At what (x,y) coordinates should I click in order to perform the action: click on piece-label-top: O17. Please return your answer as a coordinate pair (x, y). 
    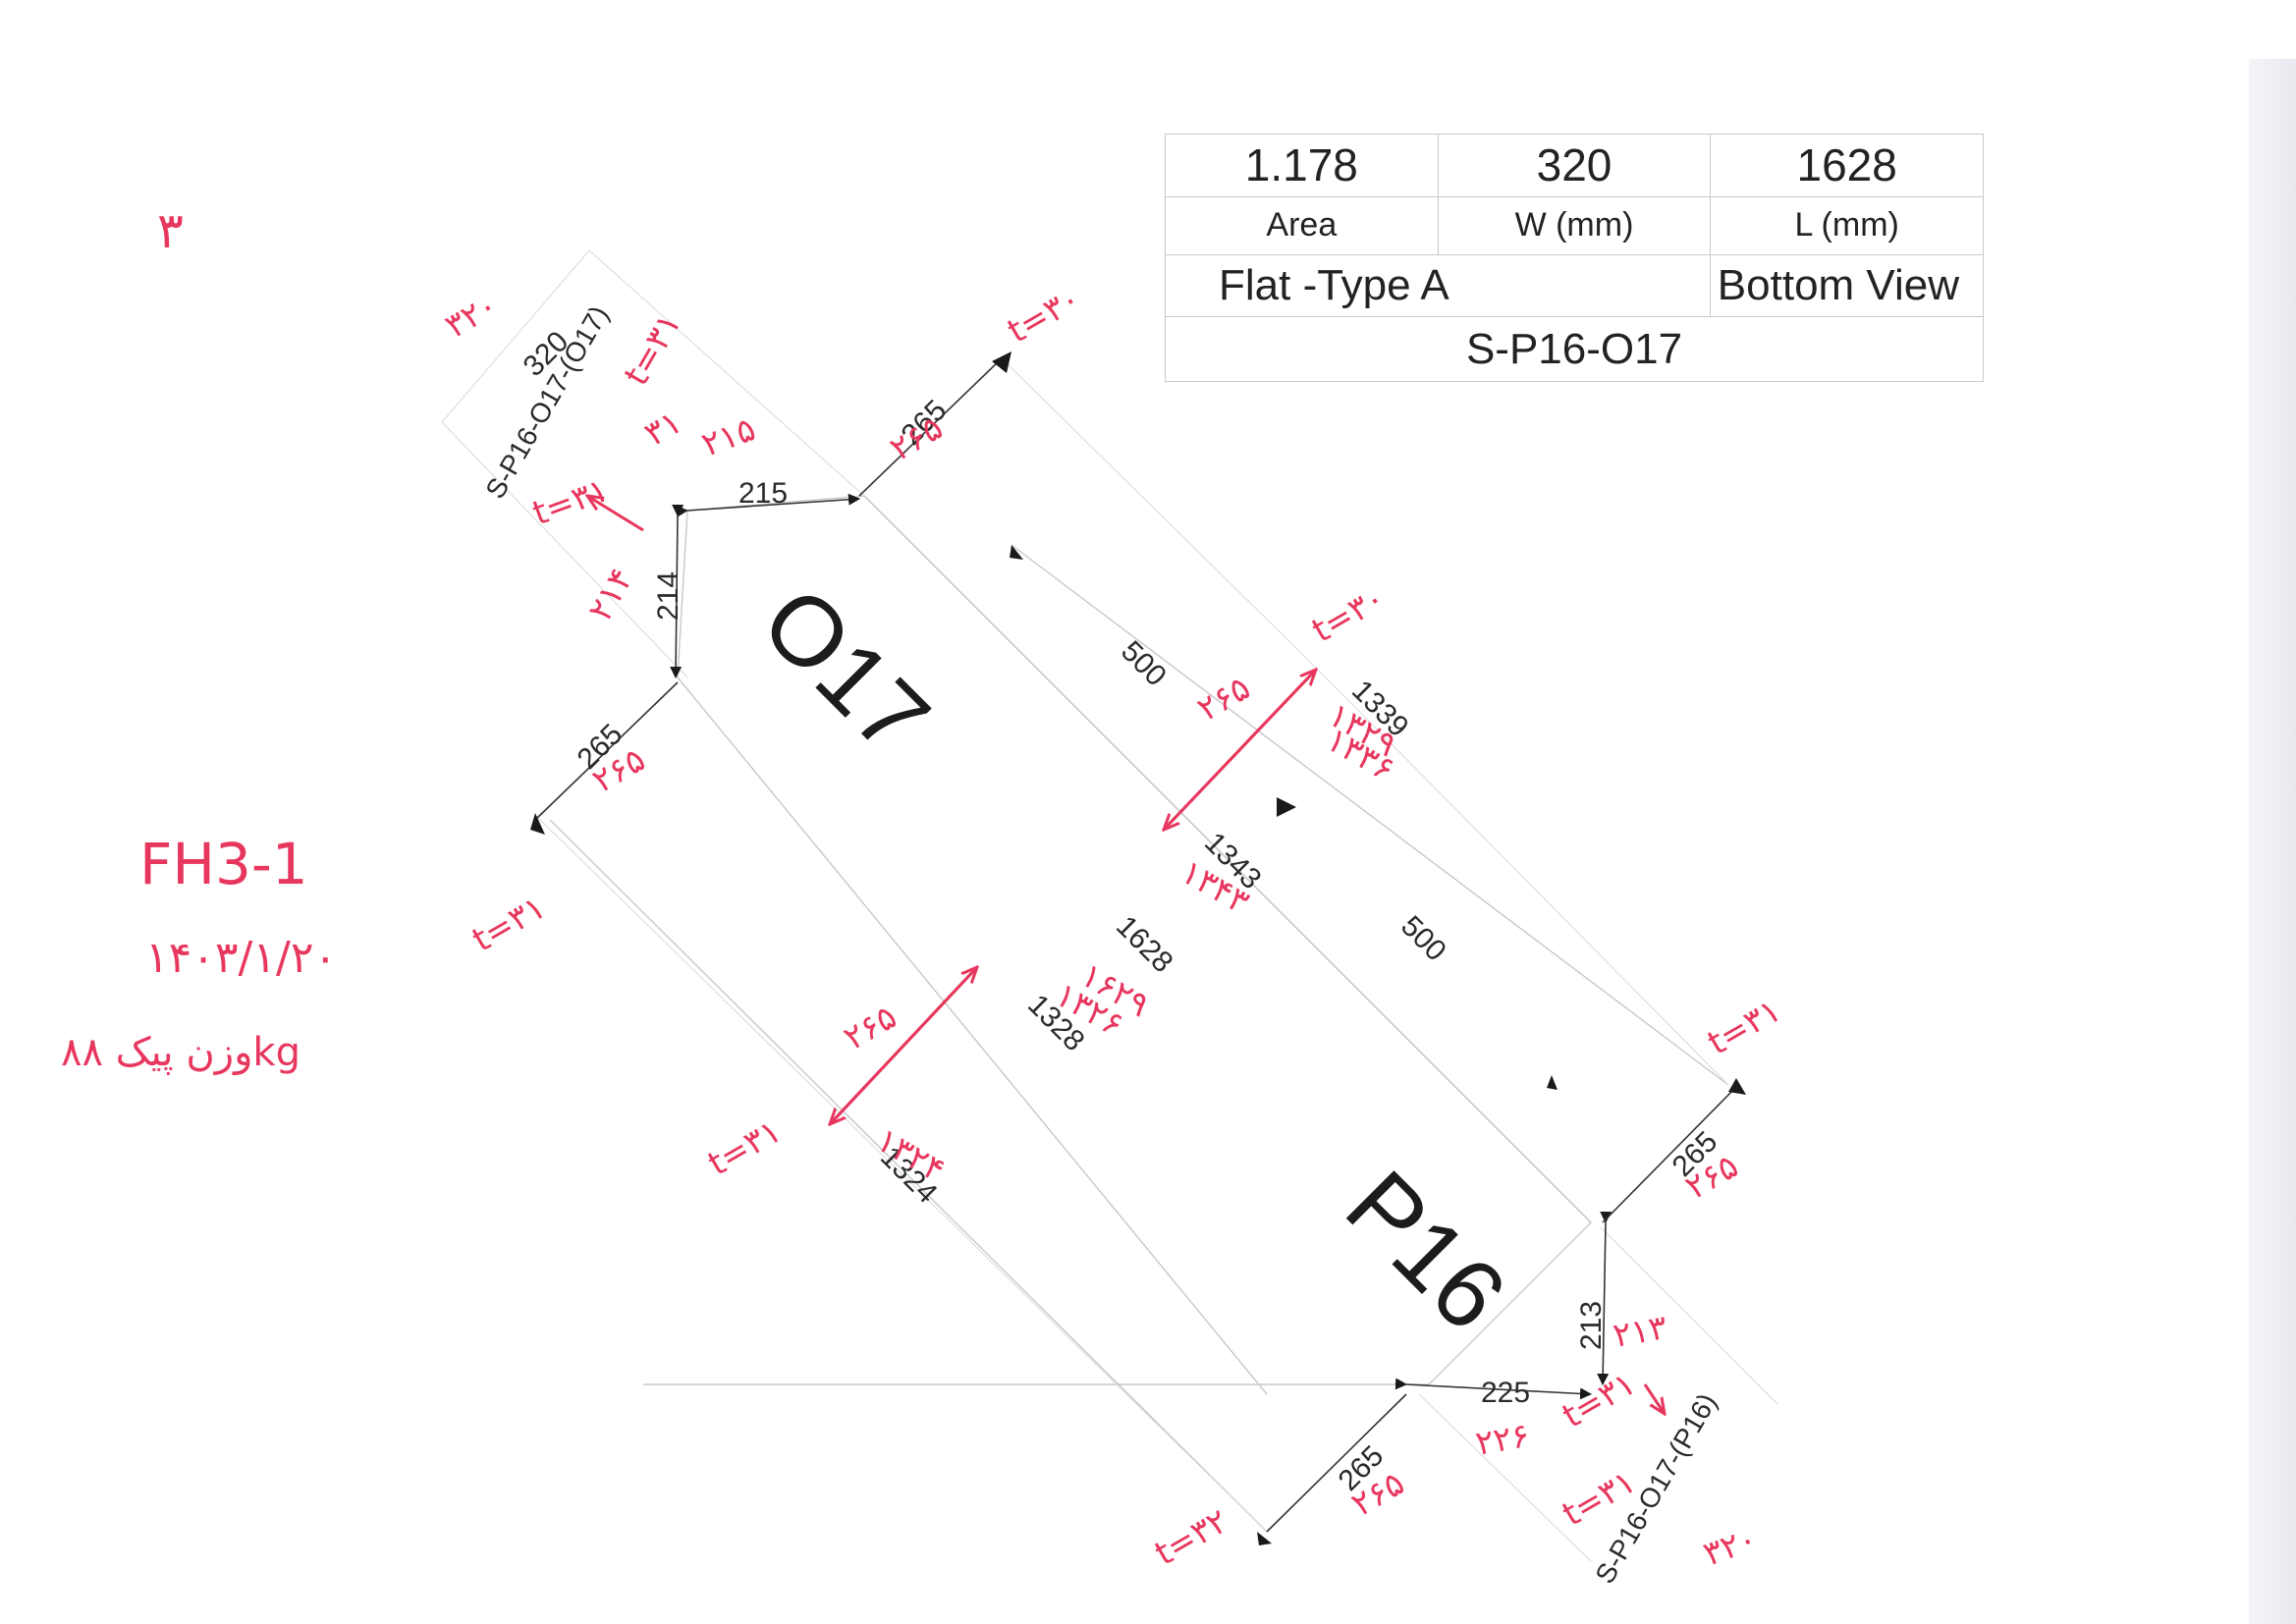
    Looking at the image, I should click on (845, 670).